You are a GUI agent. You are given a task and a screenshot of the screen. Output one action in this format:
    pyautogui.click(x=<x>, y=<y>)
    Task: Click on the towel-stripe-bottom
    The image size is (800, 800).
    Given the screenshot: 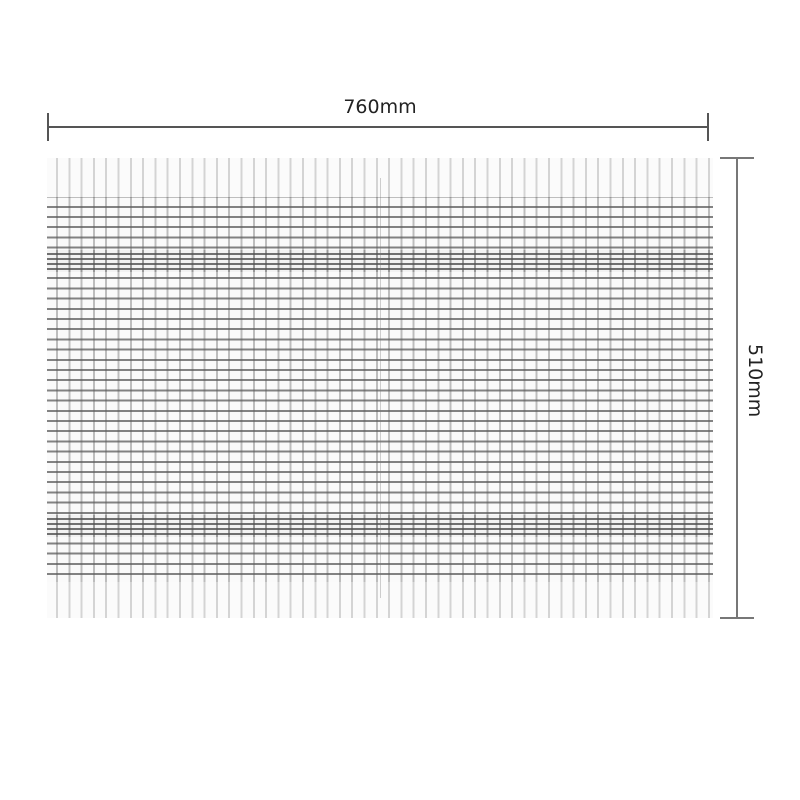 What is the action you would take?
    pyautogui.click(x=380, y=526)
    